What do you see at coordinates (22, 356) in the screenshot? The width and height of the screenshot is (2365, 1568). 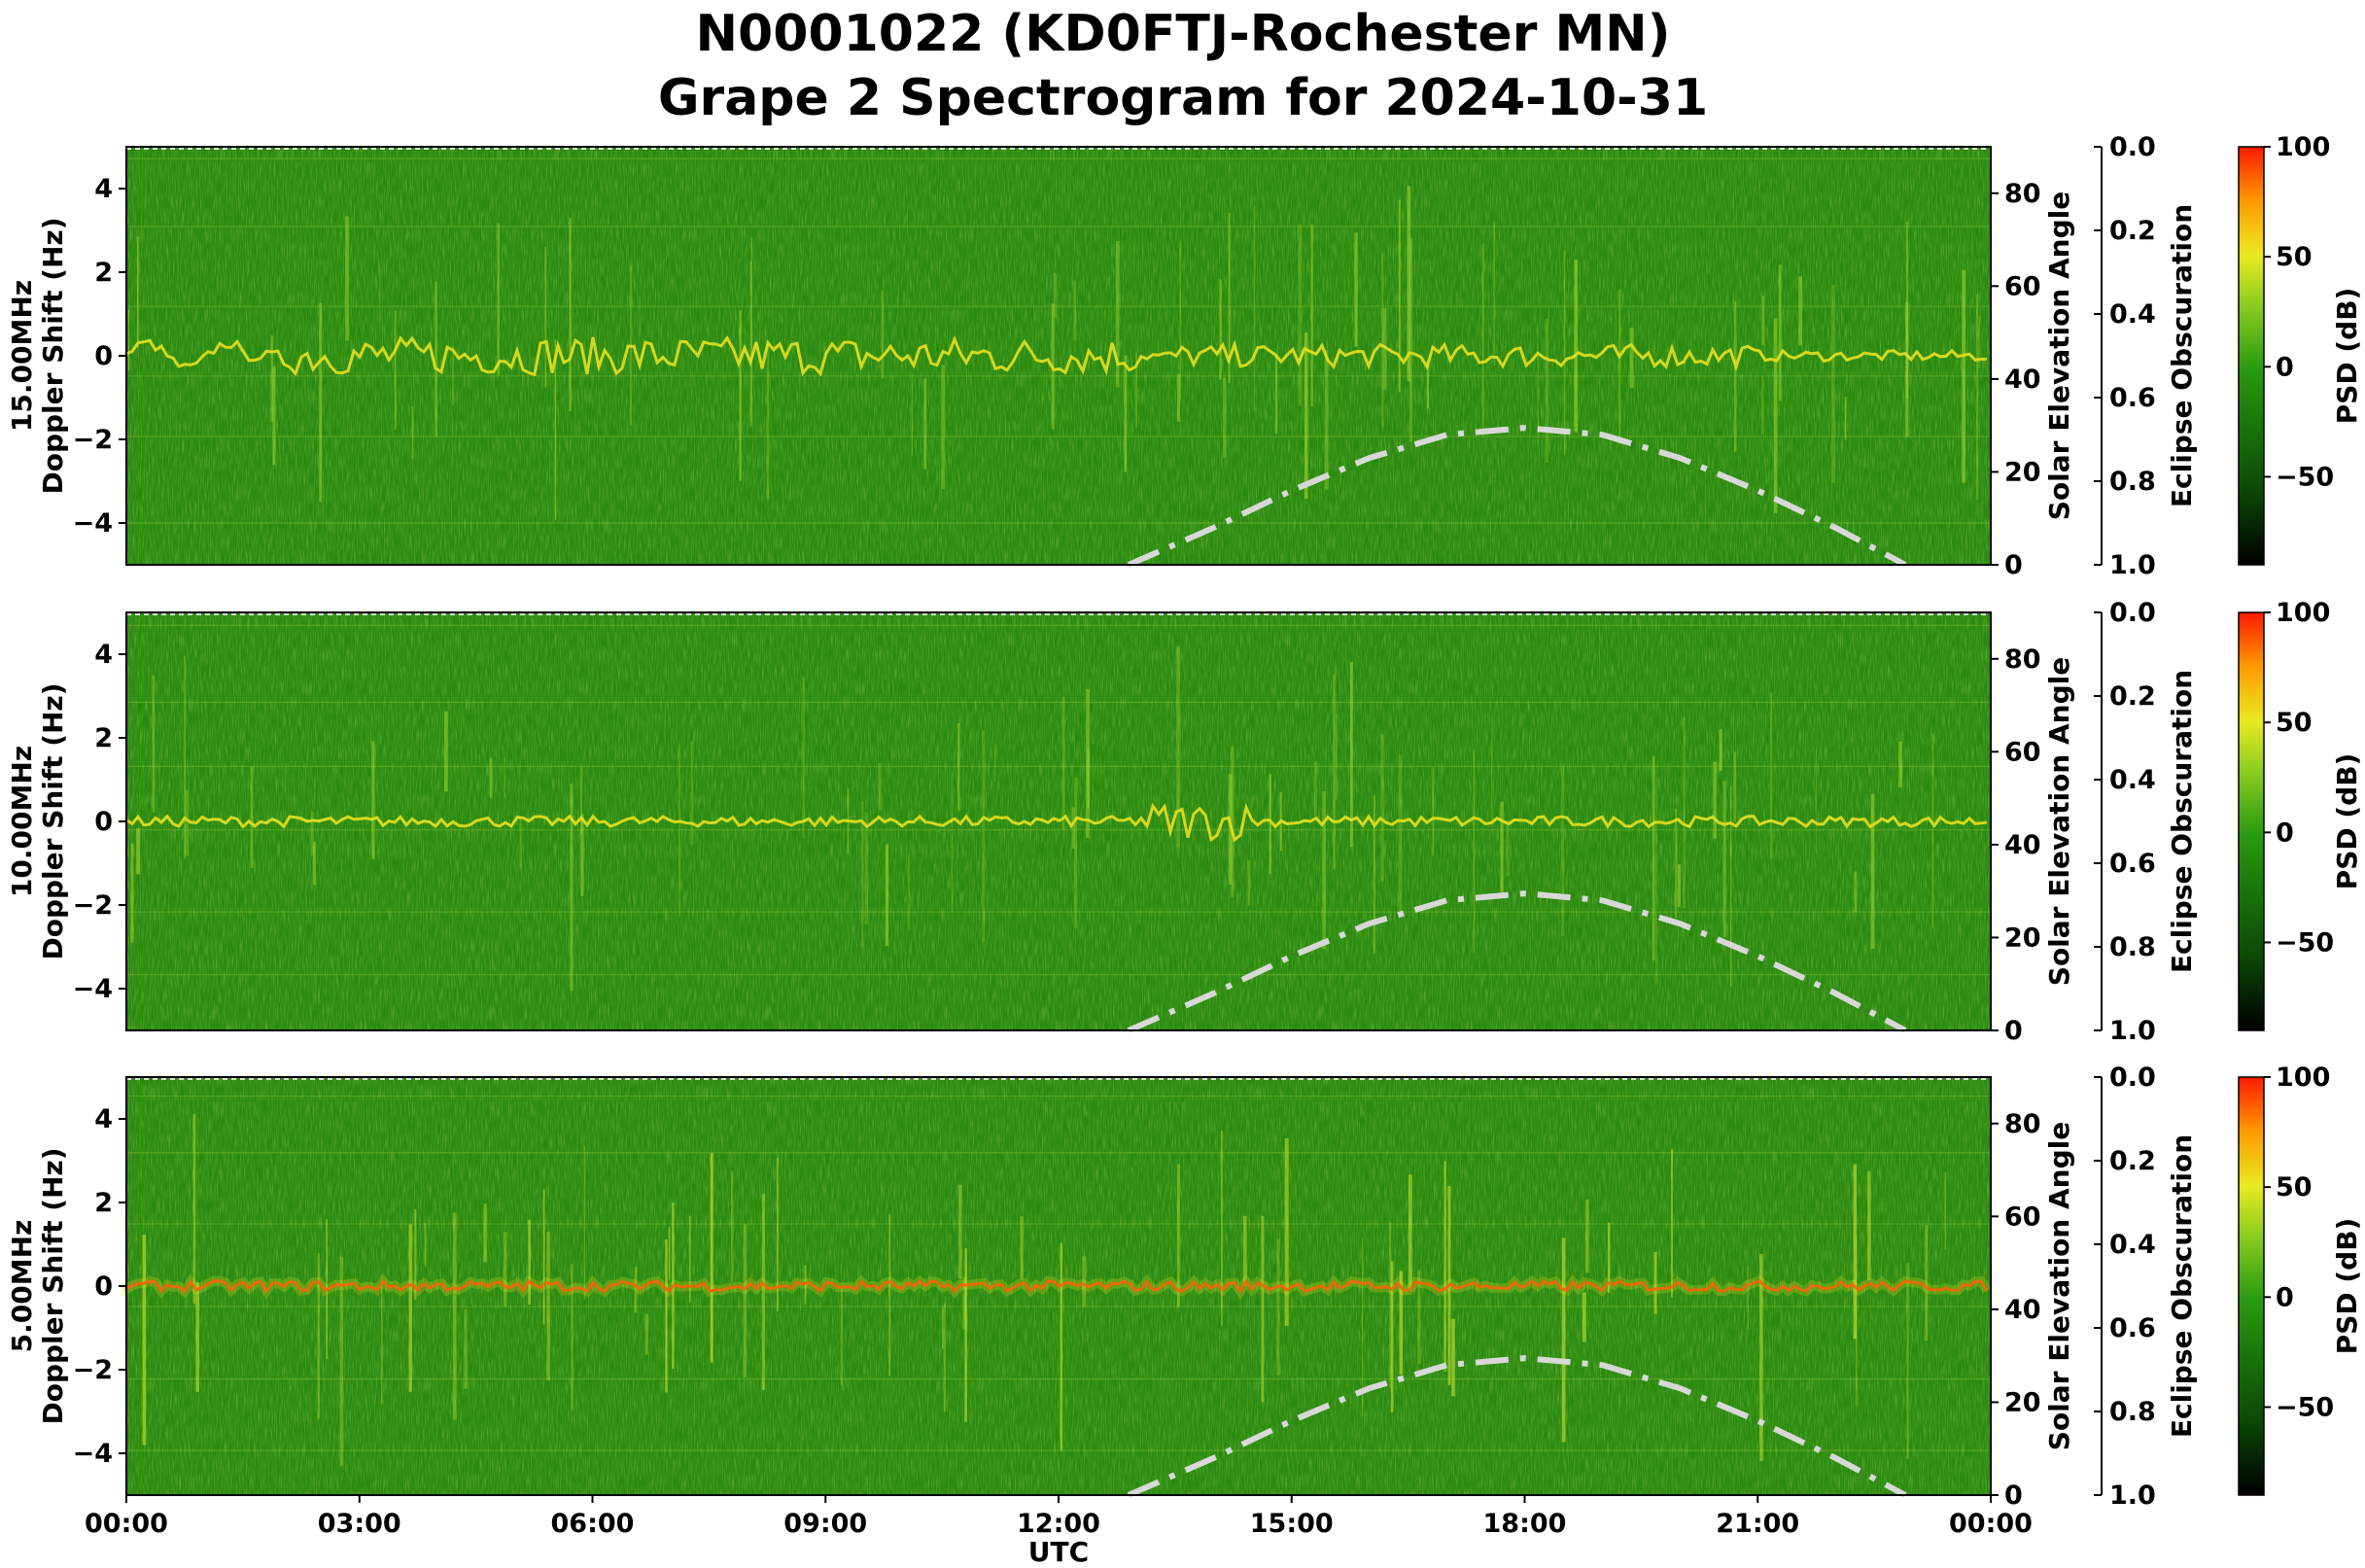 I see `panel-frequency-label: 15.00MHz` at bounding box center [22, 356].